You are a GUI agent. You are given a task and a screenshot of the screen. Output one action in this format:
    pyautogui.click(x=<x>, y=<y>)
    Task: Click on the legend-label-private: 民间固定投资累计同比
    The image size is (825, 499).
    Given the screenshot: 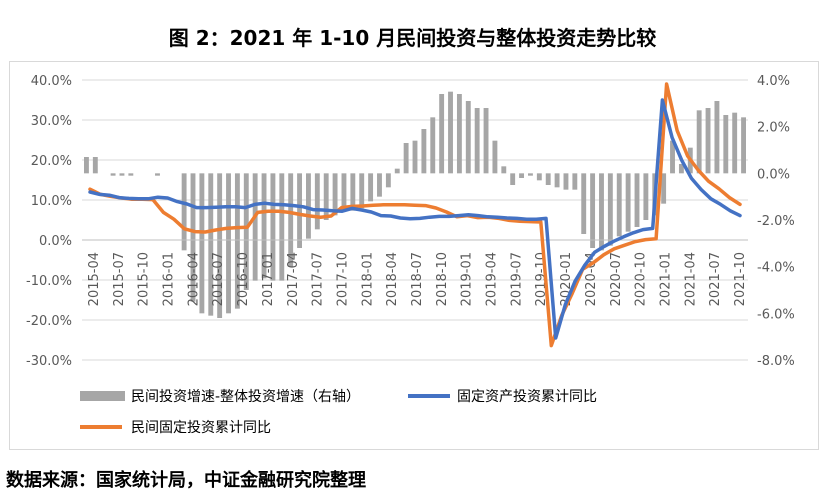 What is the action you would take?
    pyautogui.click(x=201, y=428)
    